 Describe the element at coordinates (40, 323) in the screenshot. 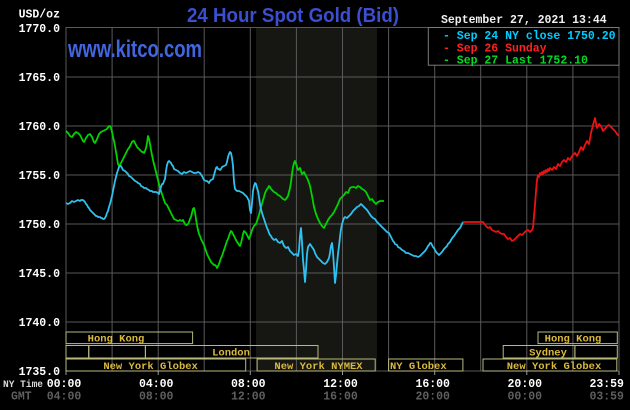

I see `svg-text: 1740.0` at that location.